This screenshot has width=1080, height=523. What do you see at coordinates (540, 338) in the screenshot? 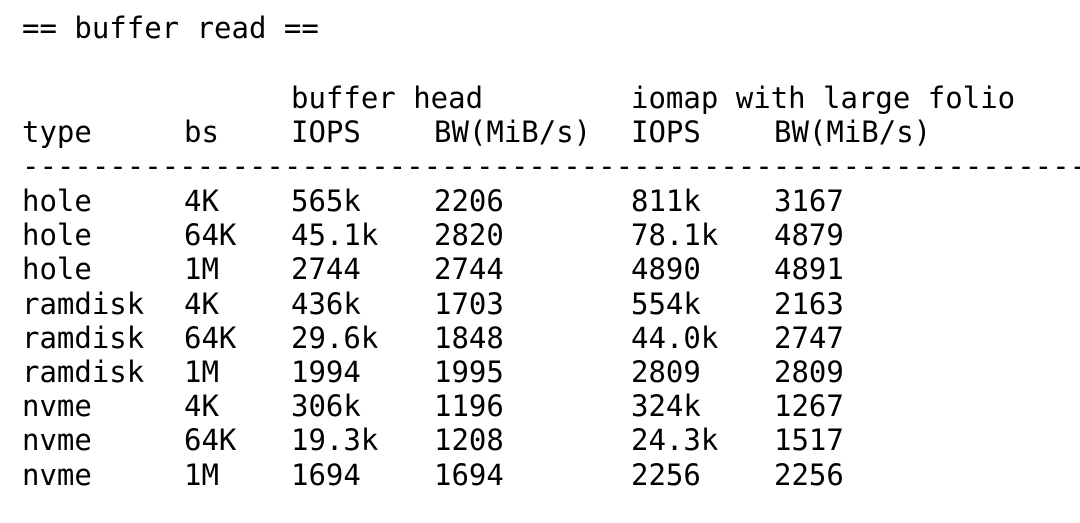
I see `table-row: ramdisk 64K 29.6k 1848 44.0k 2747` at bounding box center [540, 338].